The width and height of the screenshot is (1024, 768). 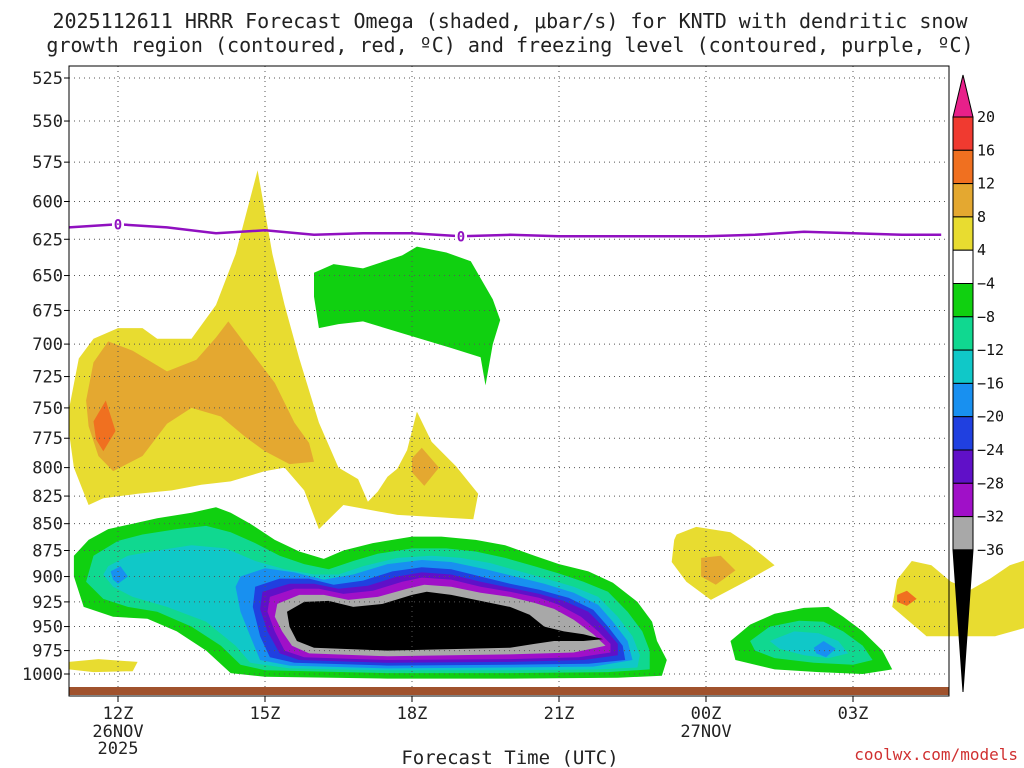 I want to click on omega-region-blue-small-left, so click(x=119, y=575).